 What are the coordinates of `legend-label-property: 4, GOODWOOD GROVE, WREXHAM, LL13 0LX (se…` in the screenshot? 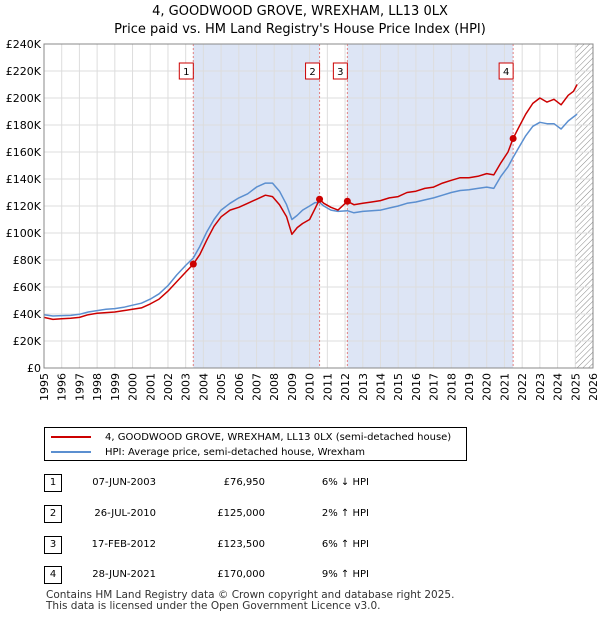 It's located at (278, 437).